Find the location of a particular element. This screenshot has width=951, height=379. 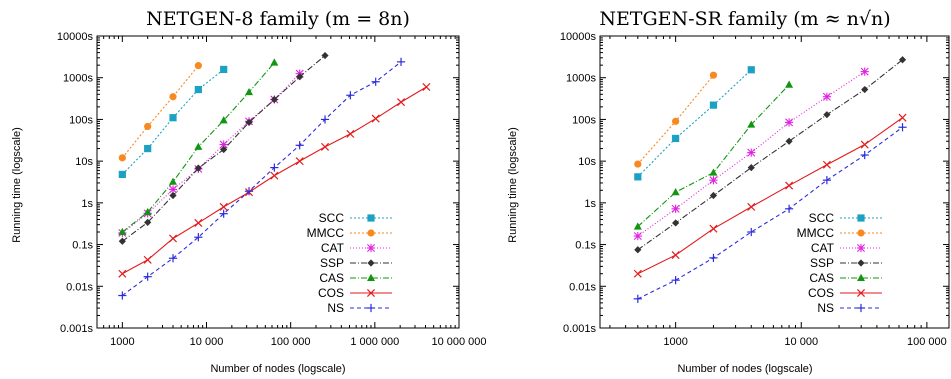

series-cas is located at coordinates (198, 147).